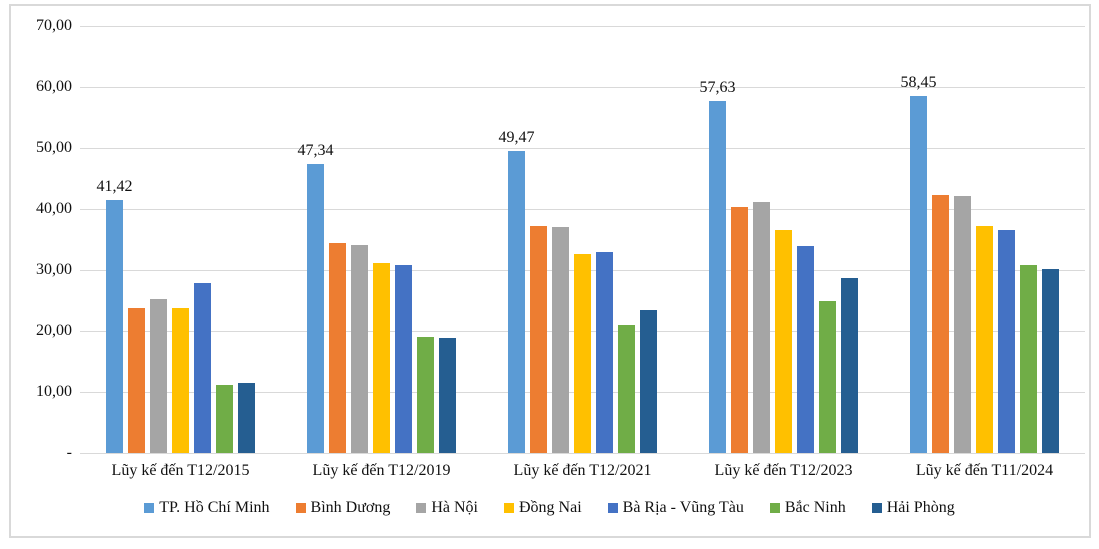 Image resolution: width=1099 pixels, height=549 pixels. Describe the element at coordinates (114, 187) in the screenshot. I see `data-label: 41,42` at that location.